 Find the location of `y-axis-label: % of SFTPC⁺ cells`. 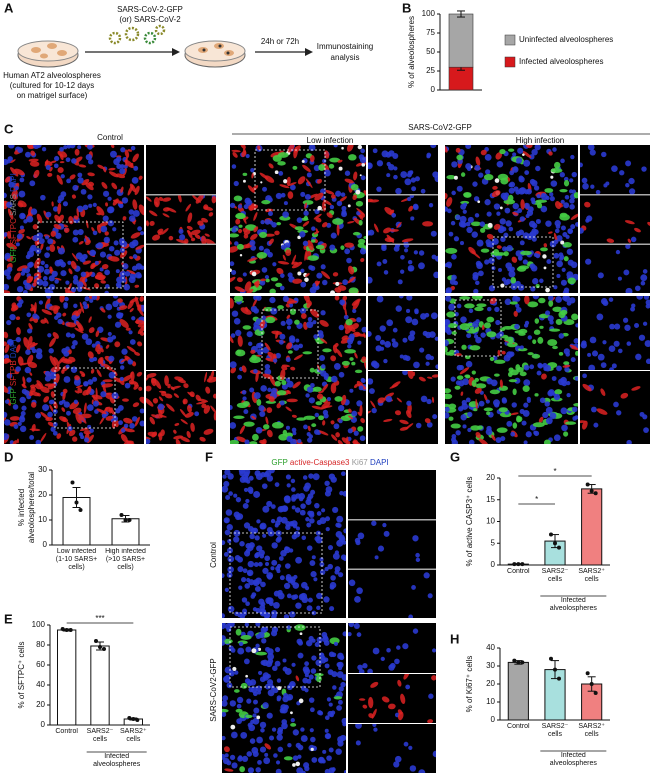

y-axis-label: % of SFTPC⁺ cells is located at coordinates (21, 675).